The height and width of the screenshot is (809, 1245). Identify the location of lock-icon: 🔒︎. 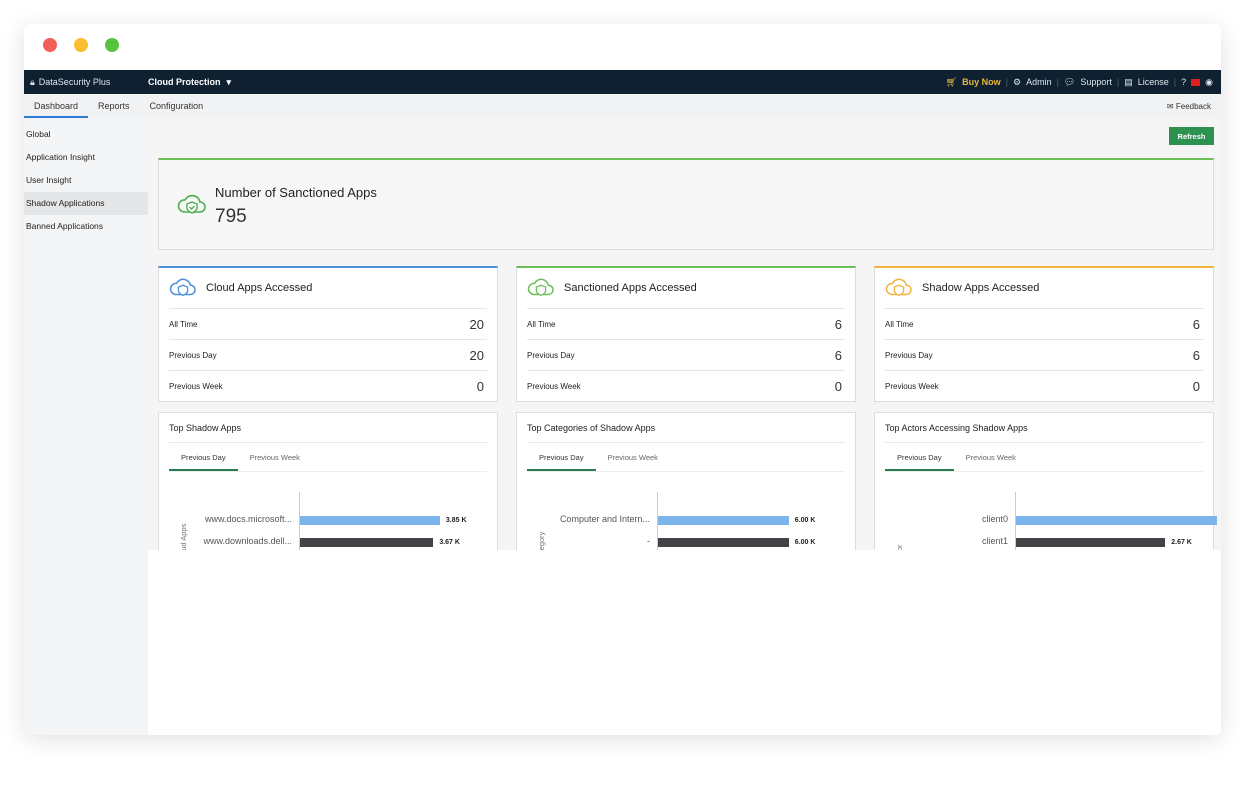
(32, 81).